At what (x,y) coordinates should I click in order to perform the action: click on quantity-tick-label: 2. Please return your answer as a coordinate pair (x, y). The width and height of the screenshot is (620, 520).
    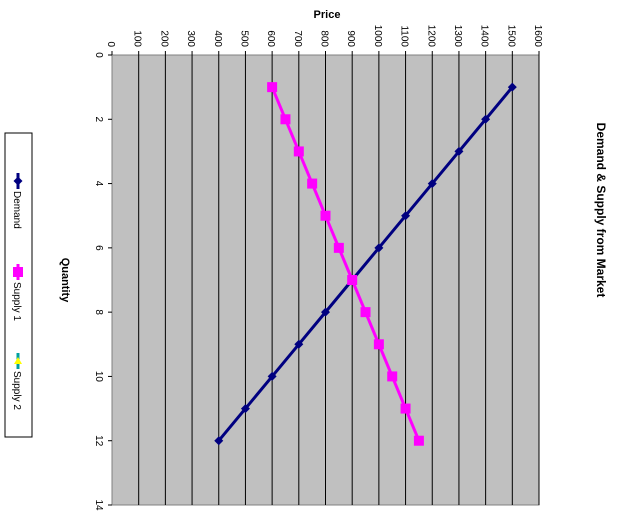
    Looking at the image, I should click on (98, 120).